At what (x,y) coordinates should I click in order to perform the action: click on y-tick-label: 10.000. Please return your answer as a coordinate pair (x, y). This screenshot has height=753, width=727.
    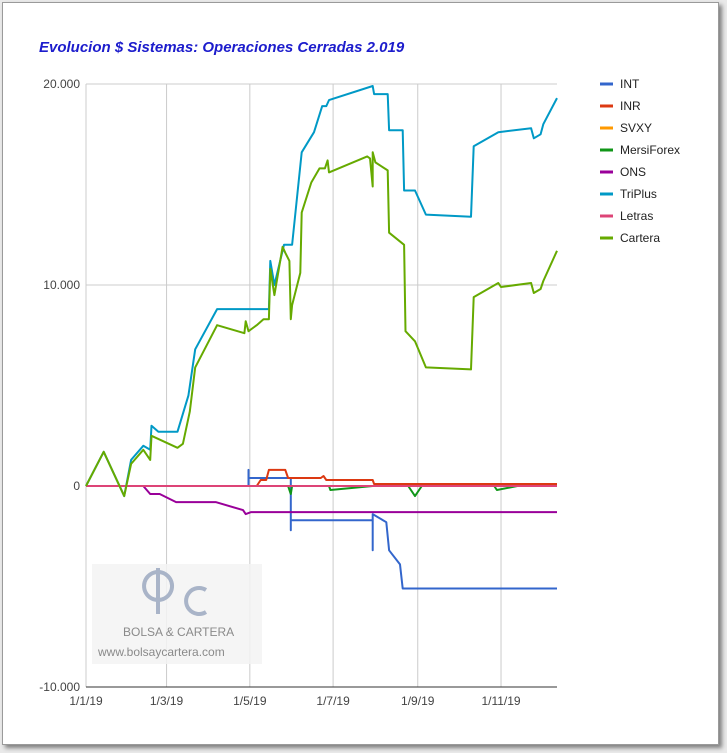
    Looking at the image, I should click on (61, 285).